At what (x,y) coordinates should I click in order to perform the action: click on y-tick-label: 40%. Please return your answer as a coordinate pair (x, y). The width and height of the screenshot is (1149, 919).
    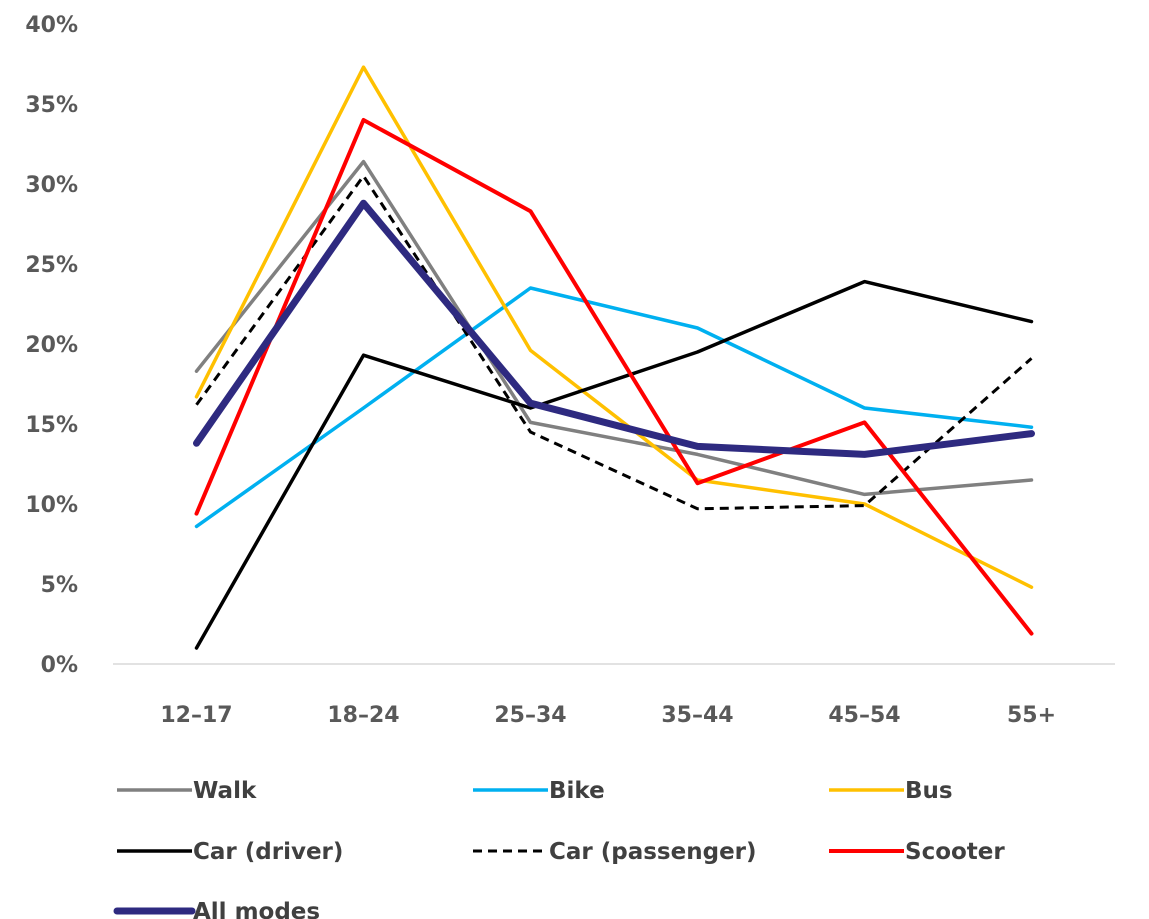
    Looking at the image, I should click on (51, 25).